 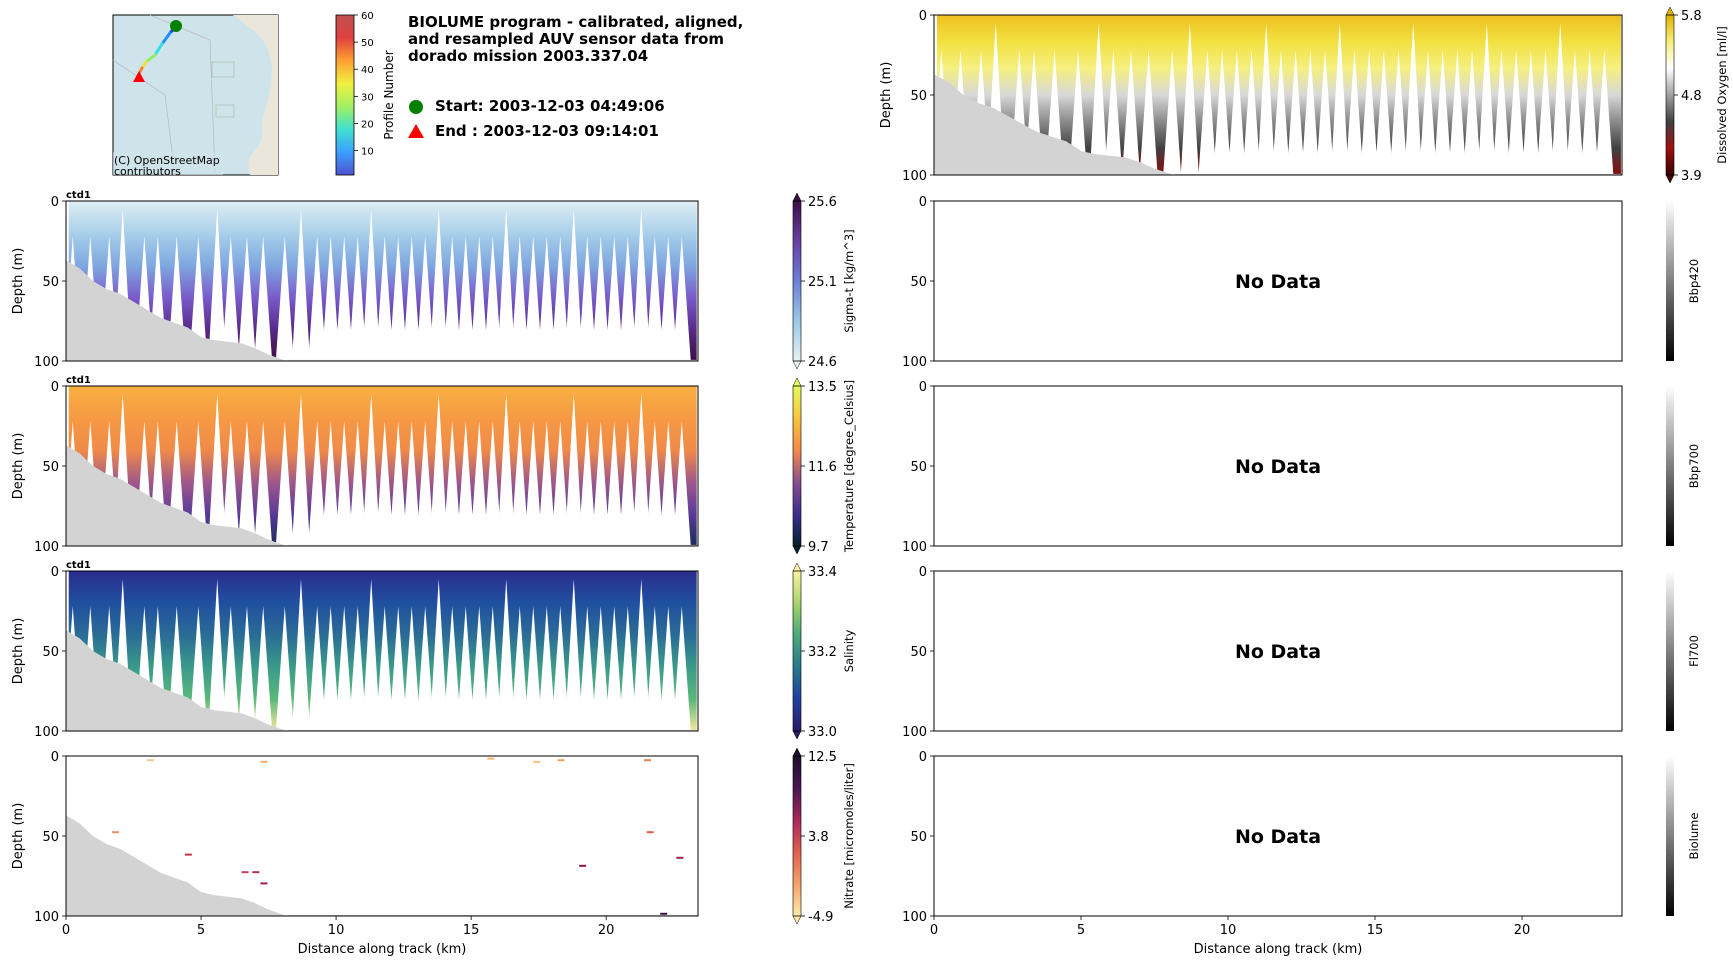 What do you see at coordinates (367, 70) in the screenshot?
I see `profile-tick-label: 40` at bounding box center [367, 70].